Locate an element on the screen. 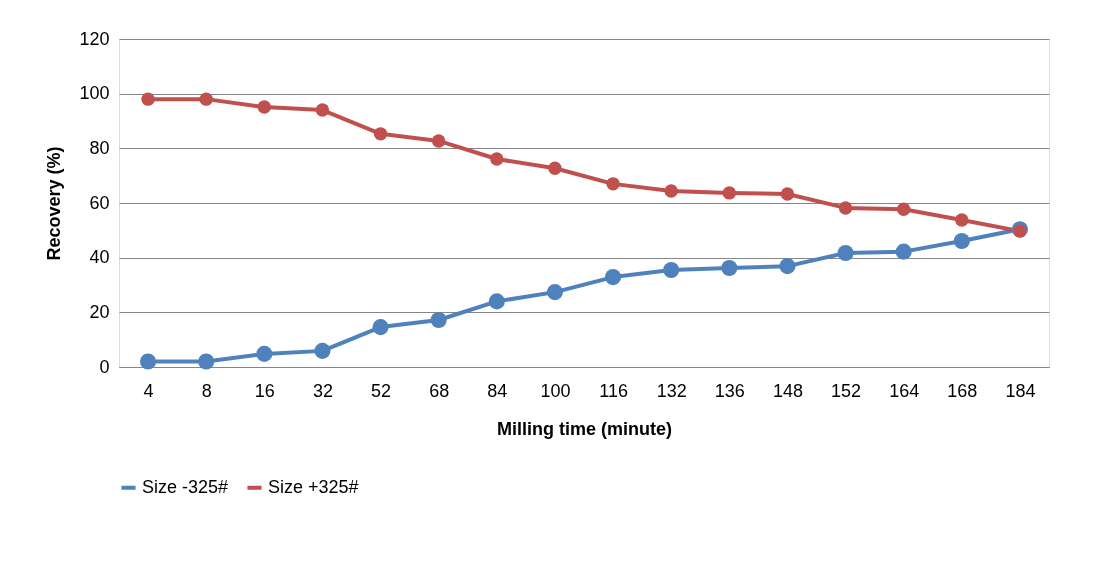 The width and height of the screenshot is (1118, 575). y-tick-label: 100 is located at coordinates (94, 93).